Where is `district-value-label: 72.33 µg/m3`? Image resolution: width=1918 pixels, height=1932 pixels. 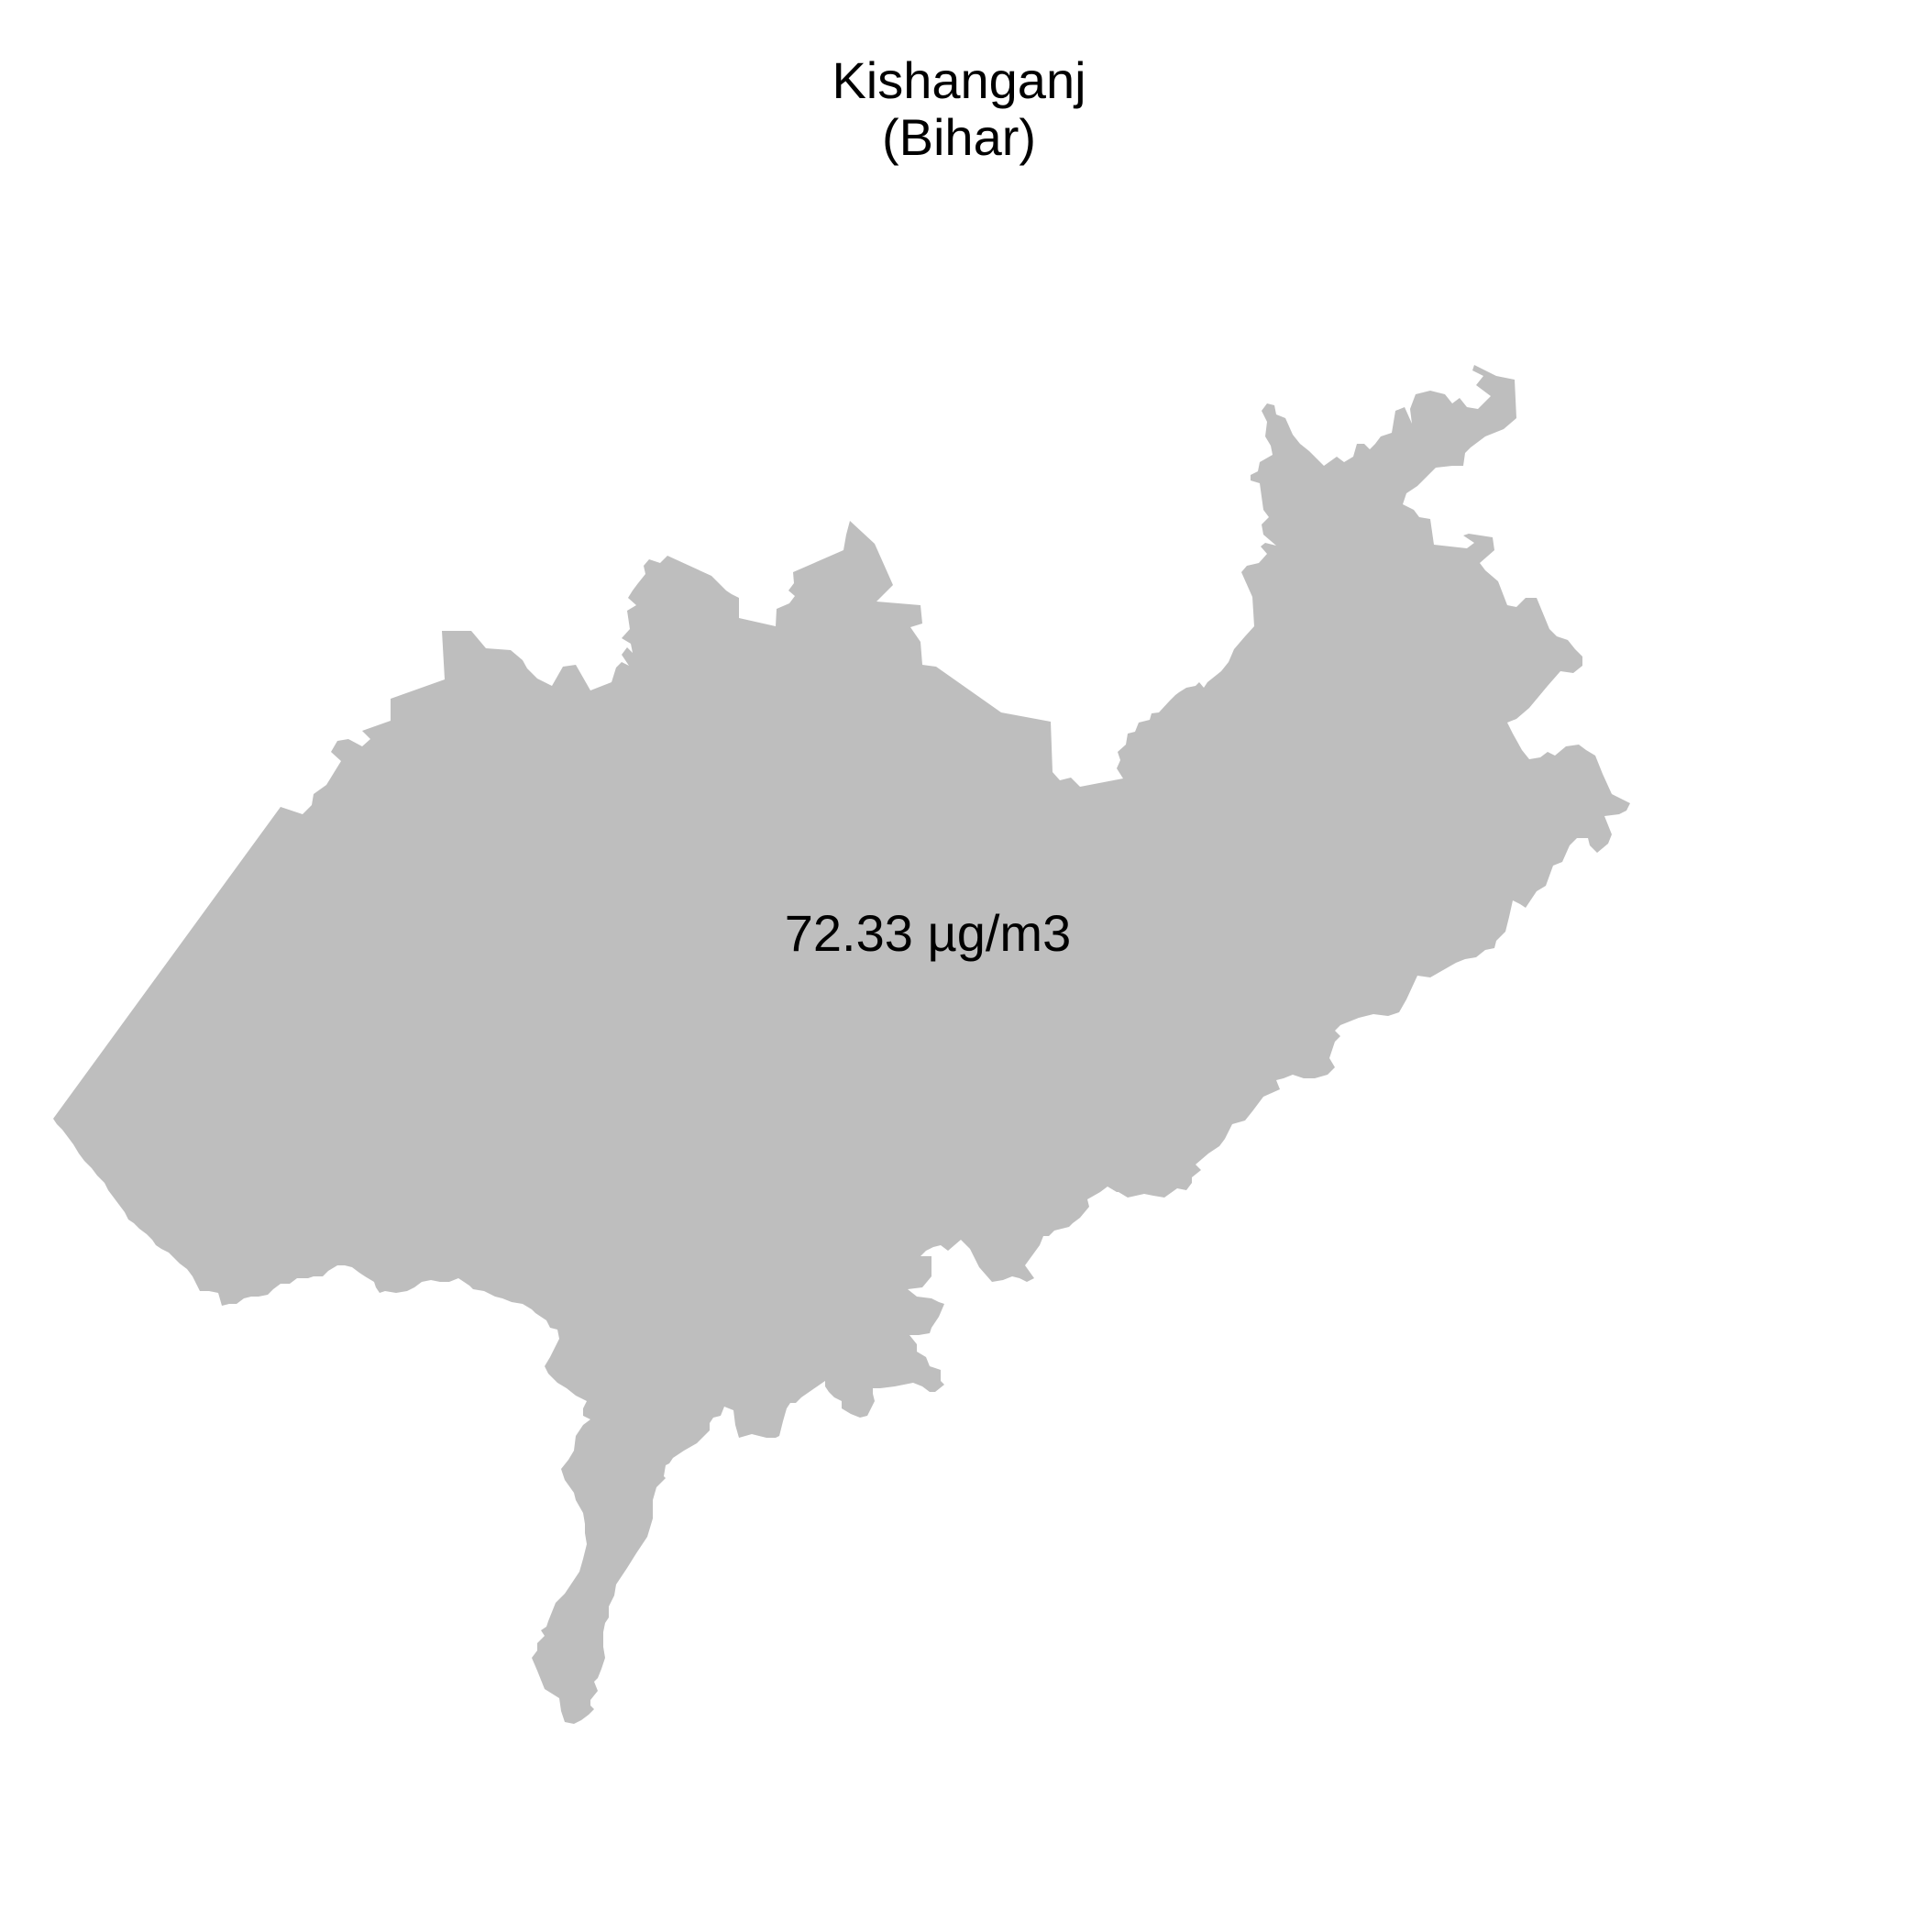
district-value-label: 72.33 µg/m3 is located at coordinates (928, 933).